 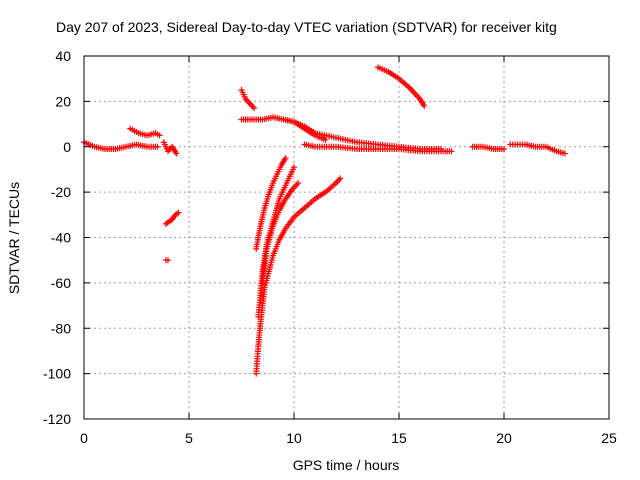 I want to click on y-tick-label: -20, so click(x=61, y=192).